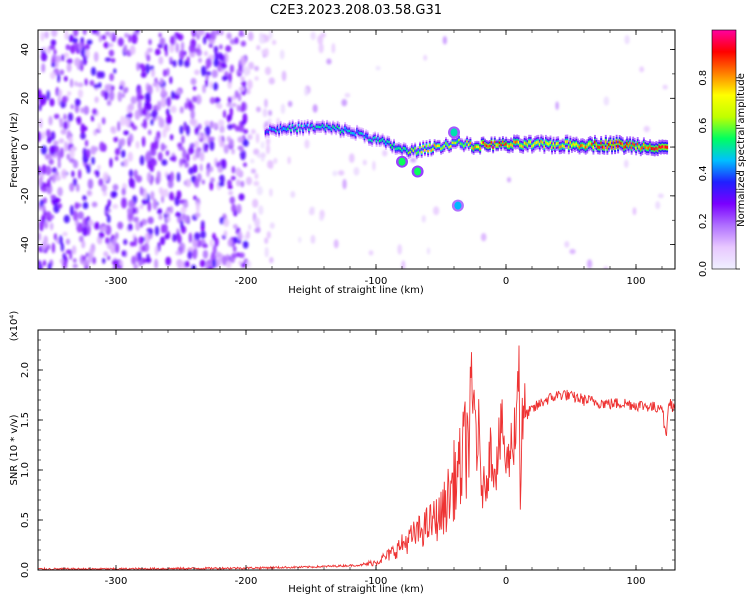  What do you see at coordinates (25, 196) in the screenshot?
I see `y-tick-label: -20` at bounding box center [25, 196].